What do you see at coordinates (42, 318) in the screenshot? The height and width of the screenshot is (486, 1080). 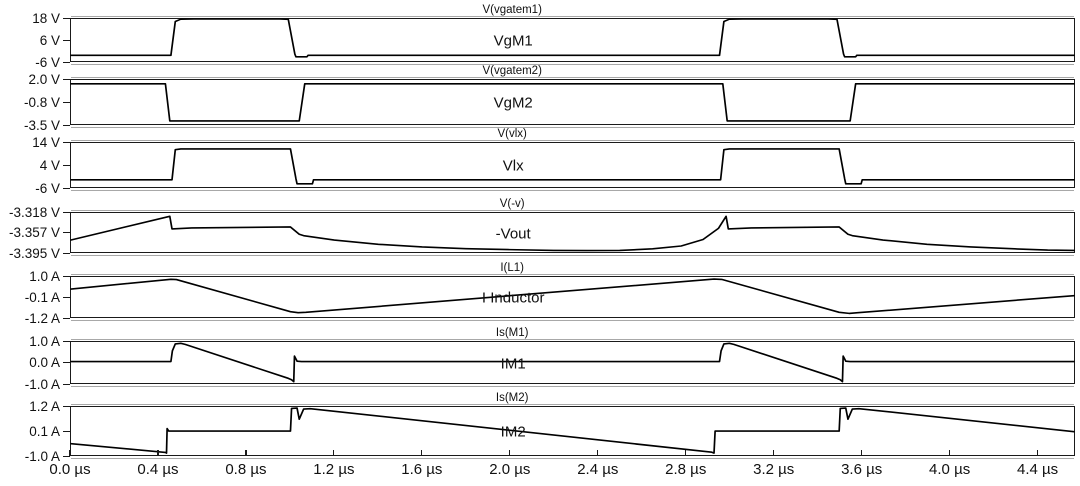 I see `y-tick-label: -1.2 A` at bounding box center [42, 318].